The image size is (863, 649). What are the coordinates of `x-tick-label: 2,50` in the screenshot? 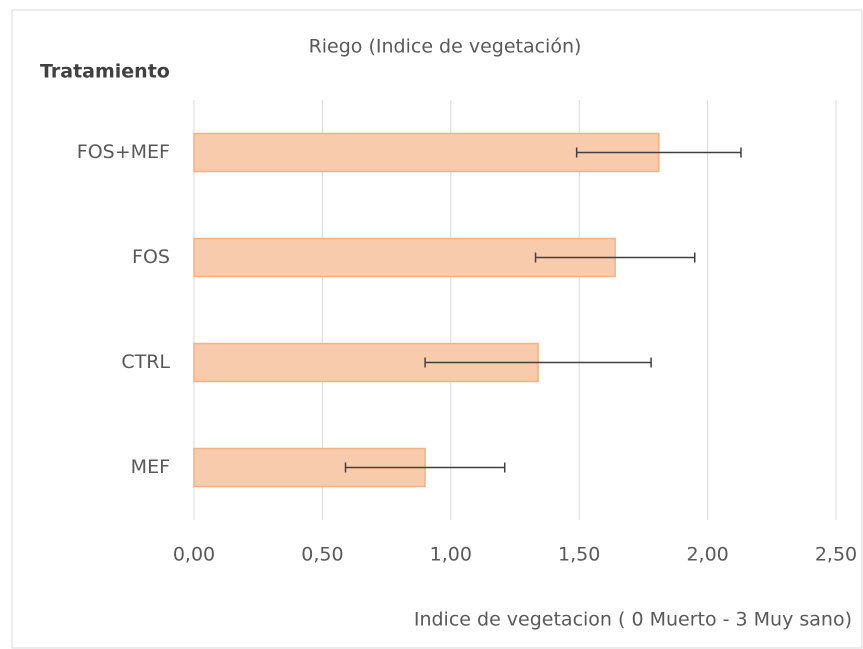 It's located at (836, 555).